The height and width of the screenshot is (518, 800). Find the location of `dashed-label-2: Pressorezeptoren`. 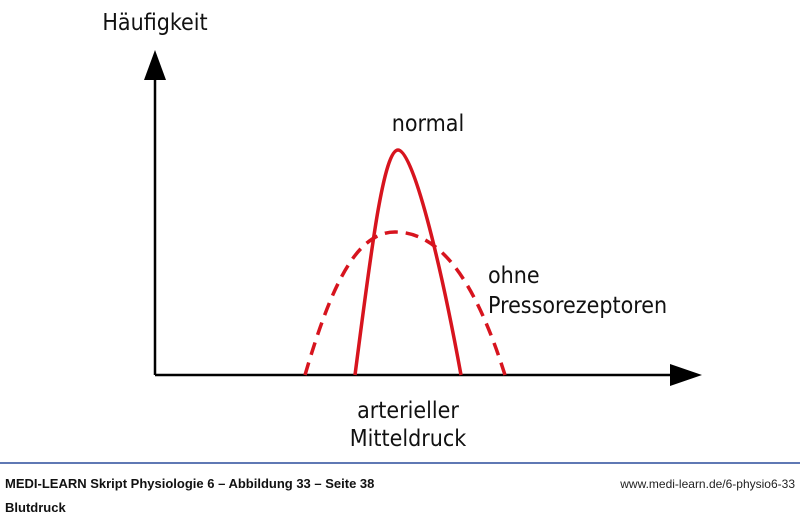

dashed-label-2: Pressorezeptoren is located at coordinates (577, 306).